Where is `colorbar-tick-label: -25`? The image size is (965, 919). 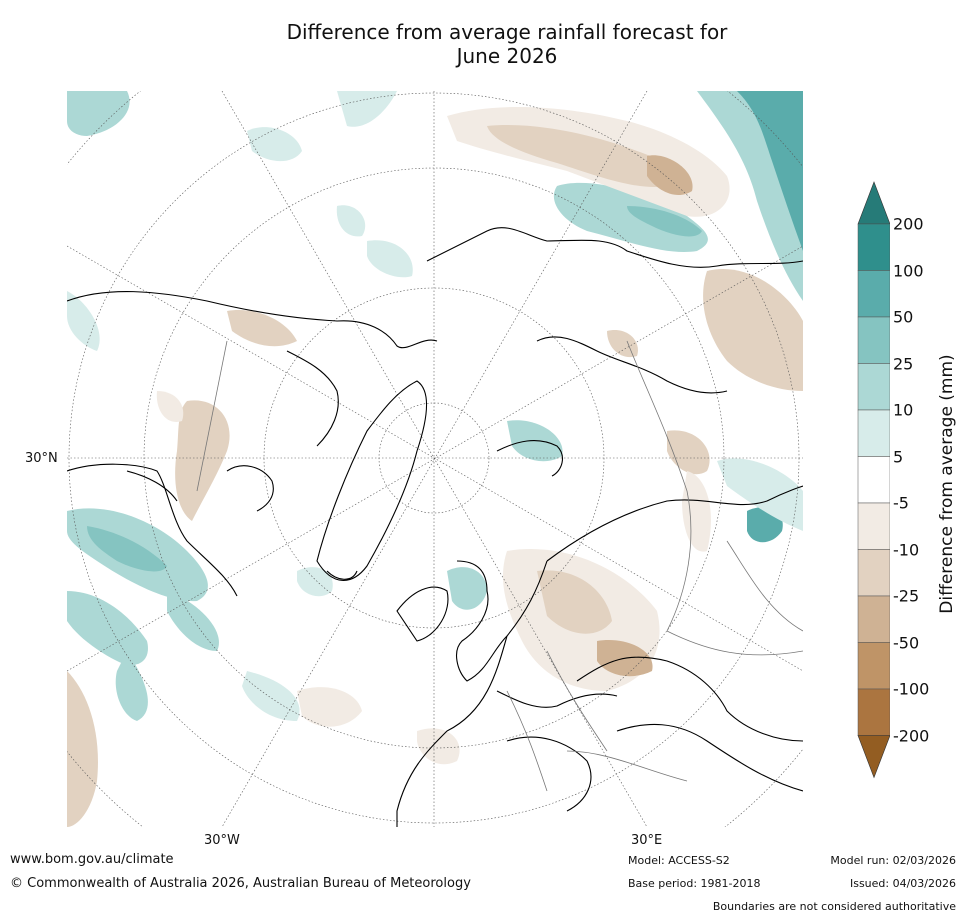 colorbar-tick-label: -25 is located at coordinates (906, 596).